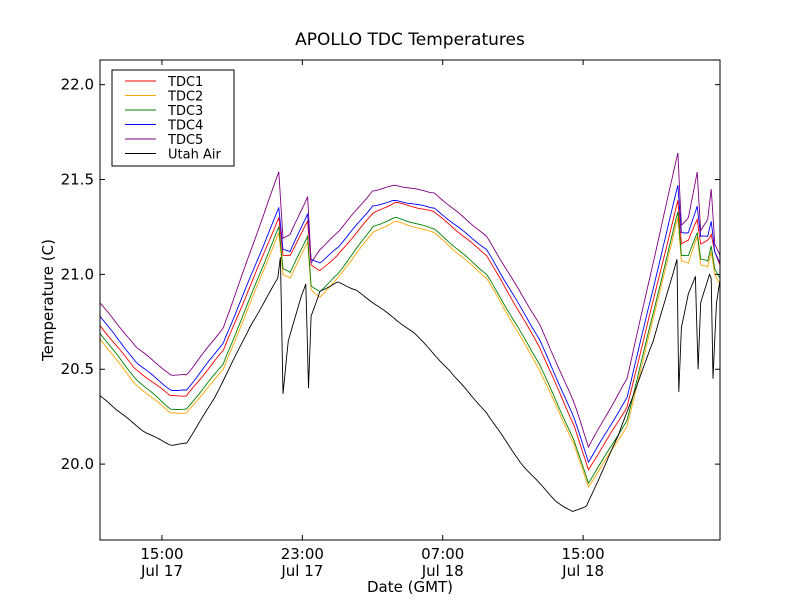 Image resolution: width=800 pixels, height=600 pixels. Describe the element at coordinates (77, 180) in the screenshot. I see `y-tick-label: 21.5` at that location.